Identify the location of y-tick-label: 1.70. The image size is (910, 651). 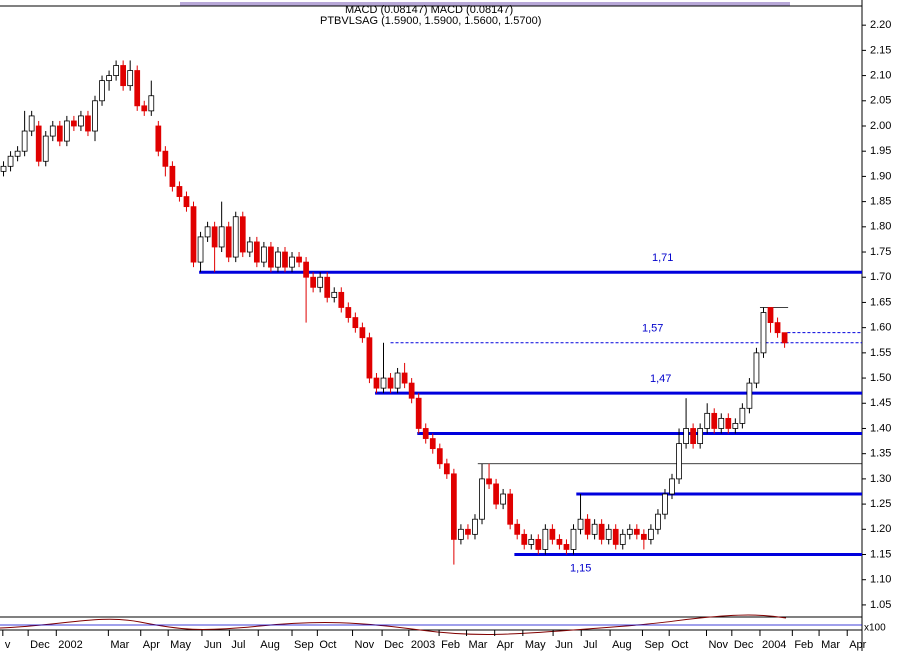
(880, 277).